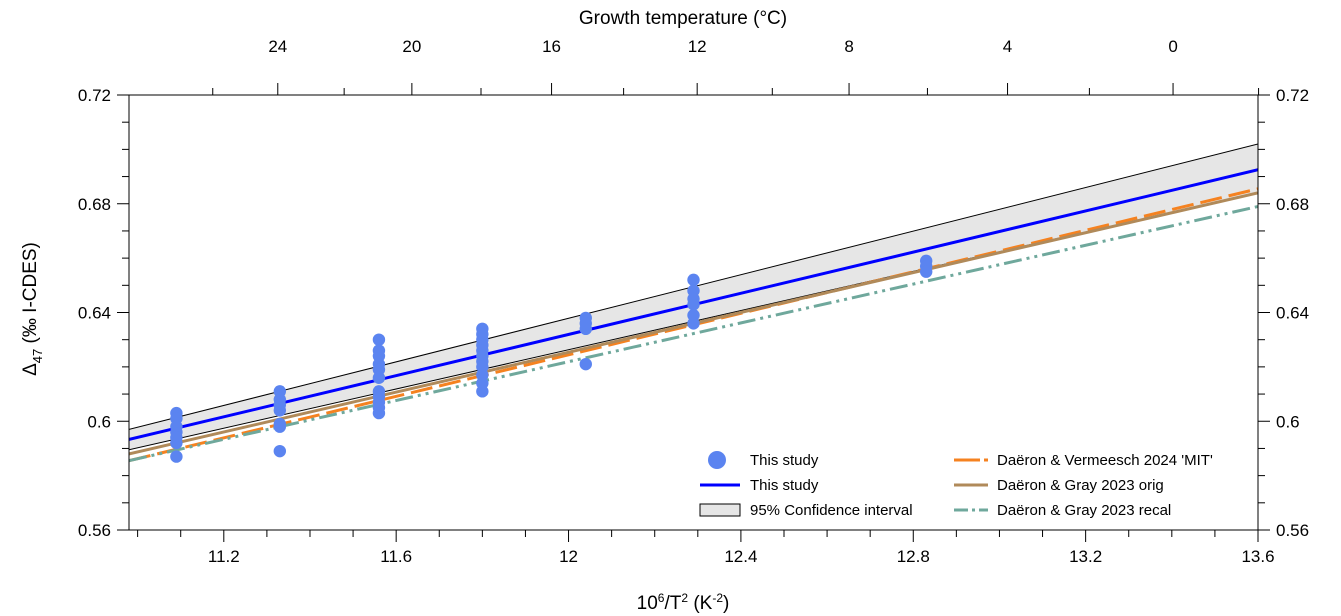  Describe the element at coordinates (30, 369) in the screenshot. I see `y-axis-title-symbol: Δ` at that location.